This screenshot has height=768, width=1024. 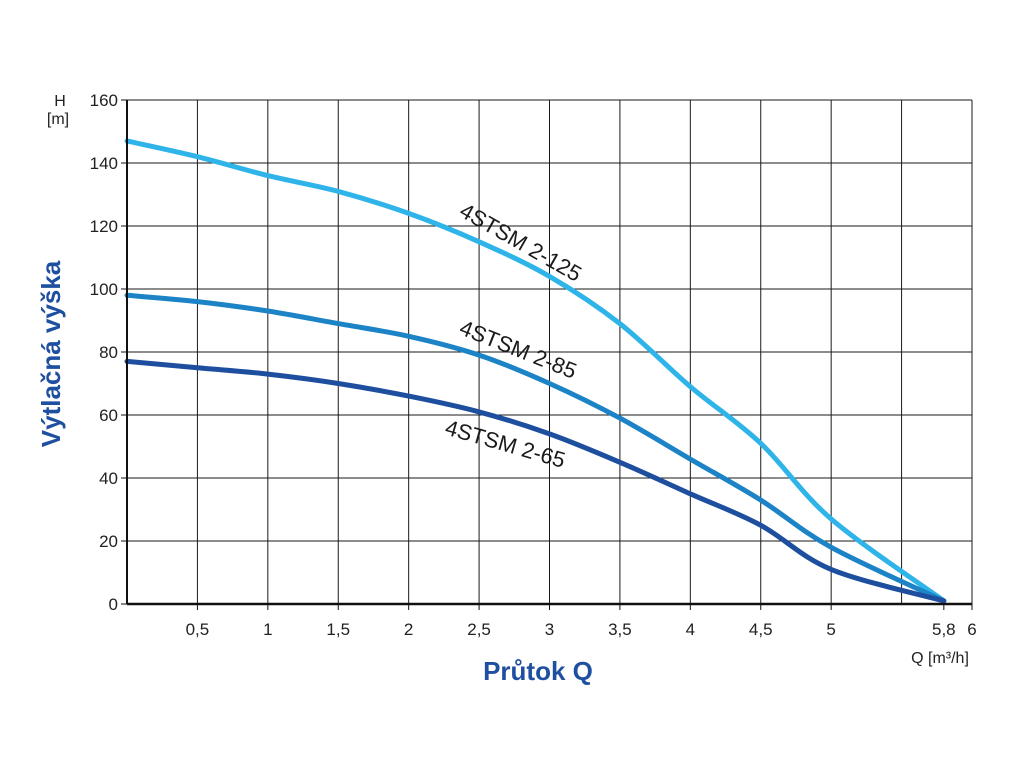 I want to click on y-tick-label: 80, so click(x=108, y=352).